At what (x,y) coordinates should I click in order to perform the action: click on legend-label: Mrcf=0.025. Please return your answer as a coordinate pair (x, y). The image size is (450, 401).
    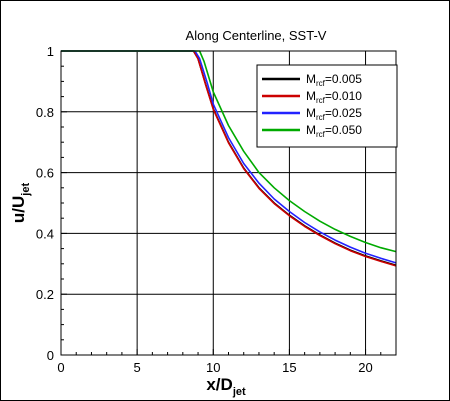
    Looking at the image, I should click on (334, 114).